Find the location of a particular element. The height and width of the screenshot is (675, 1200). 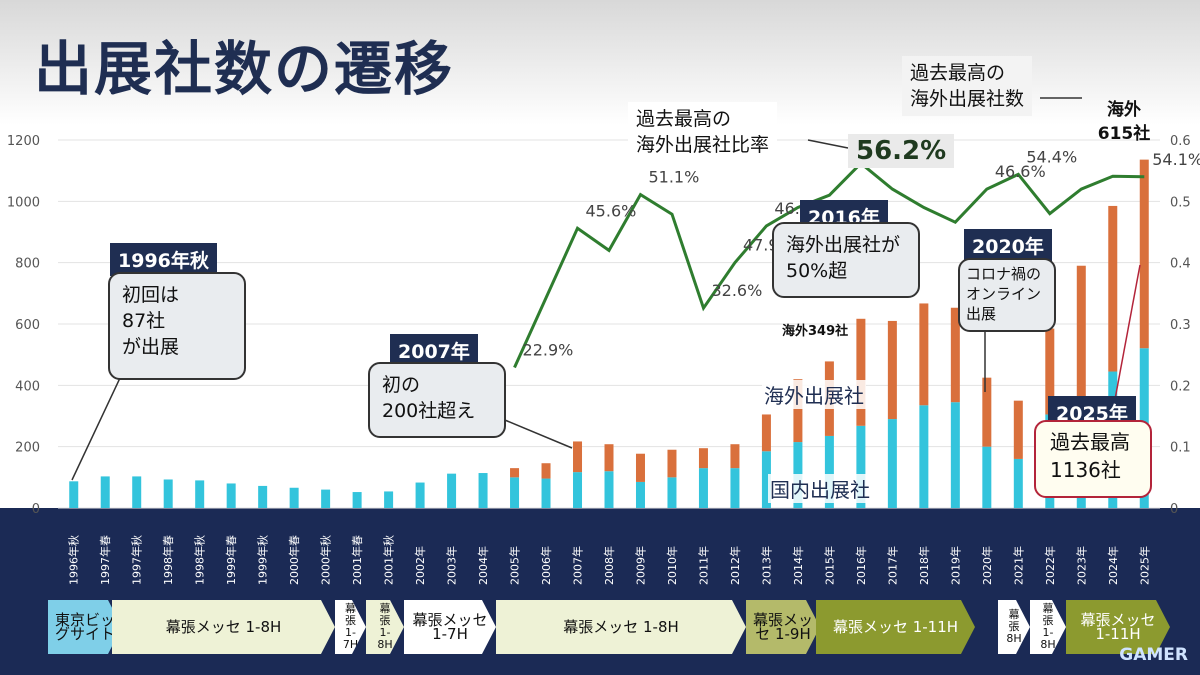

bubble-2007-line: 初の is located at coordinates (401, 385).